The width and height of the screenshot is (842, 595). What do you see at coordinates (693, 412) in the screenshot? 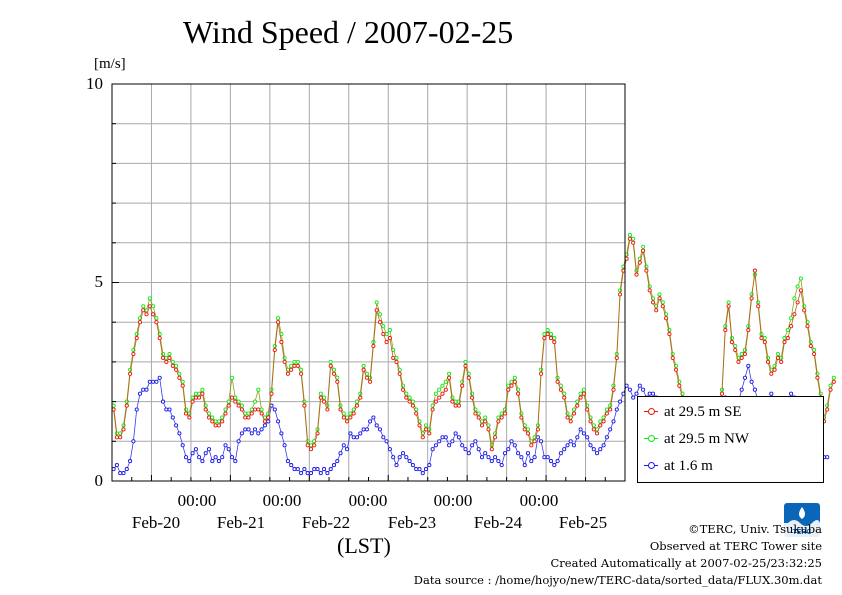
I see `legend-item-se: at 29.5 m SE` at bounding box center [693, 412].